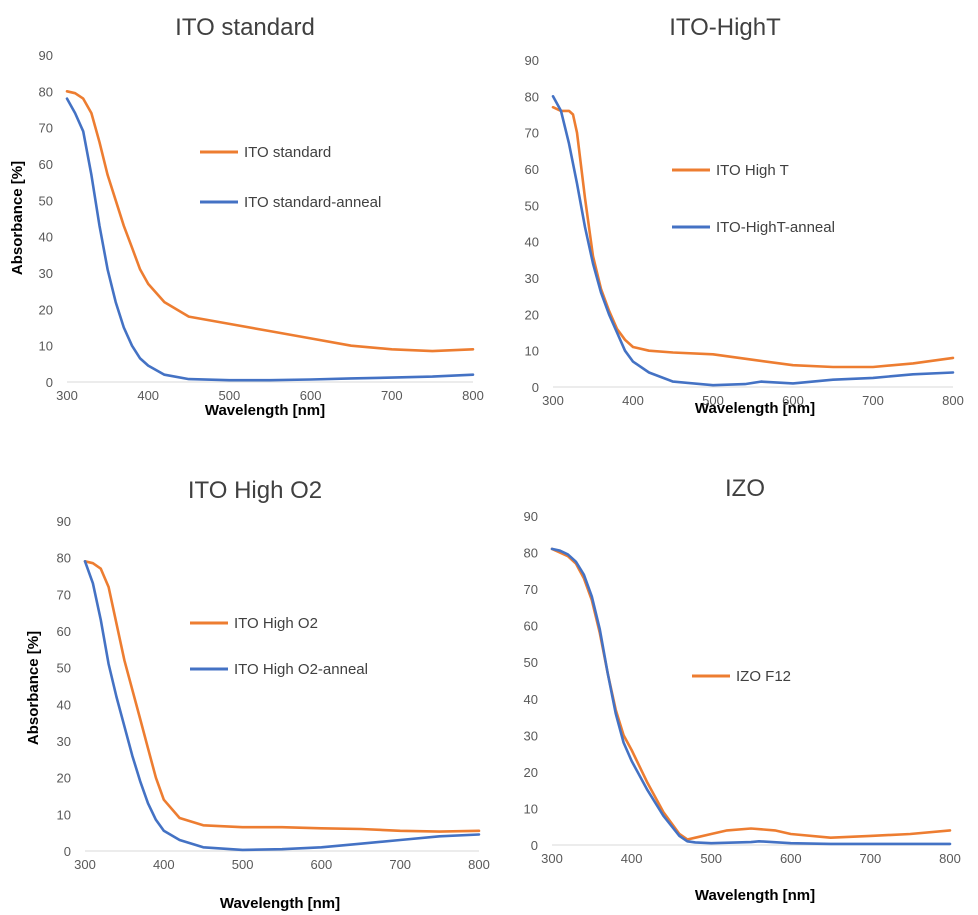  Describe the element at coordinates (763, 676) in the screenshot. I see `legend-label: IZO F12` at that location.